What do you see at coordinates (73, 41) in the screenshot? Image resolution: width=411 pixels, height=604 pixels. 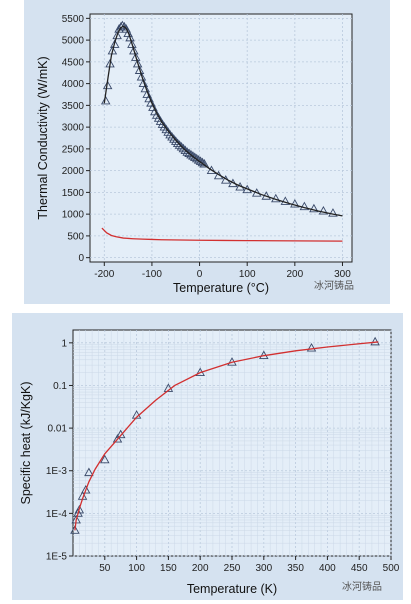 I see `chart1-y-tick-label: 5000` at bounding box center [73, 41].